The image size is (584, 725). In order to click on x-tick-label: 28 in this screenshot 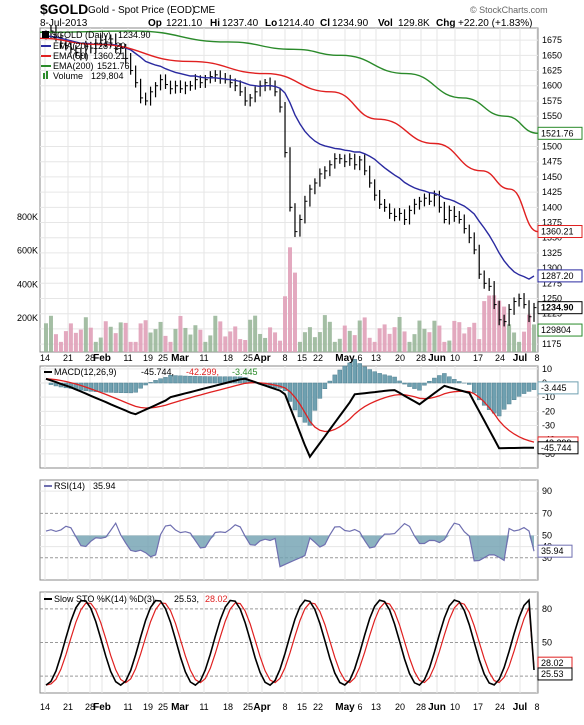, I will do `click(421, 358)`.